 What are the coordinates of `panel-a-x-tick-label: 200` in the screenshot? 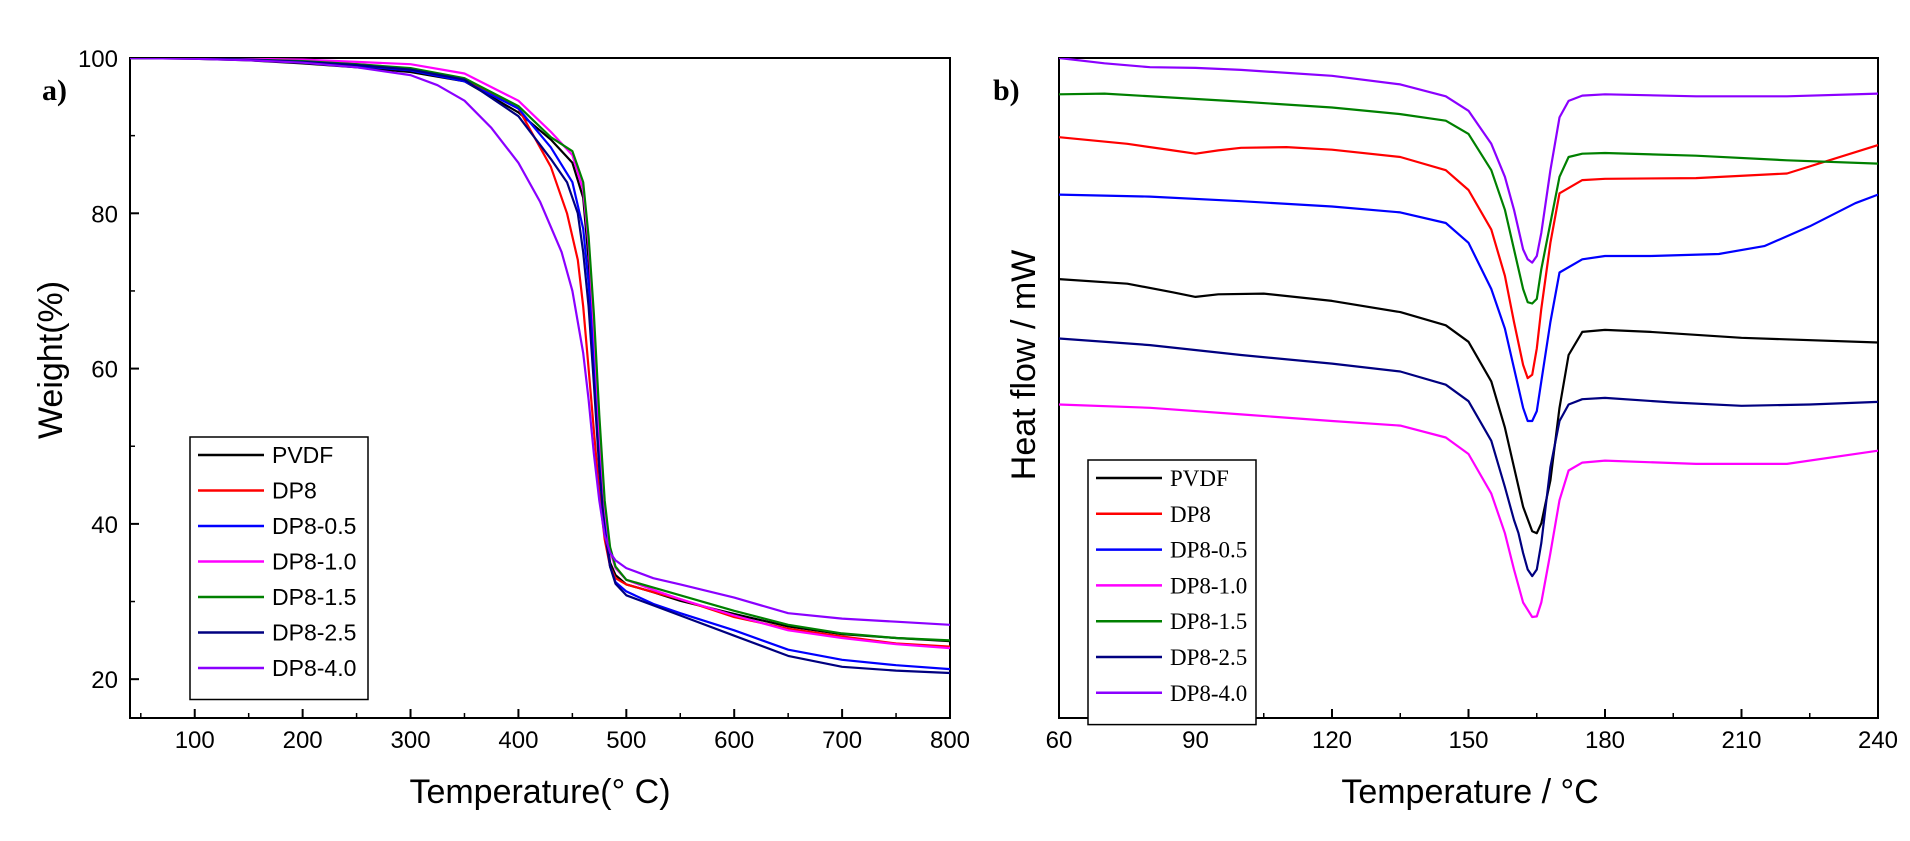 It's located at (303, 740).